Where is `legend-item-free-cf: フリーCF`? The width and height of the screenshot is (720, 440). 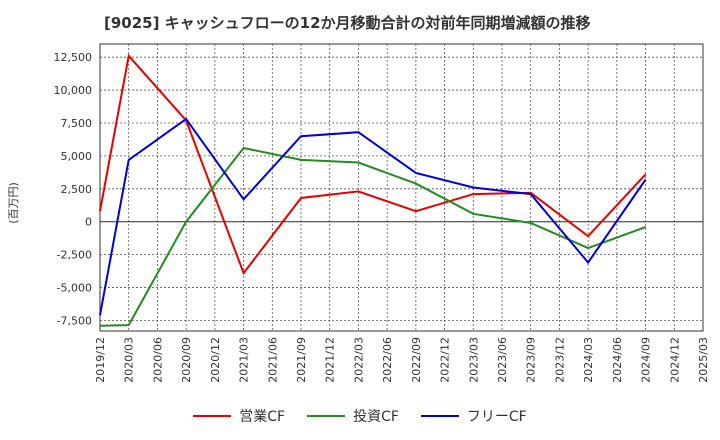
legend-item-free-cf: フリーCF is located at coordinates (473, 416).